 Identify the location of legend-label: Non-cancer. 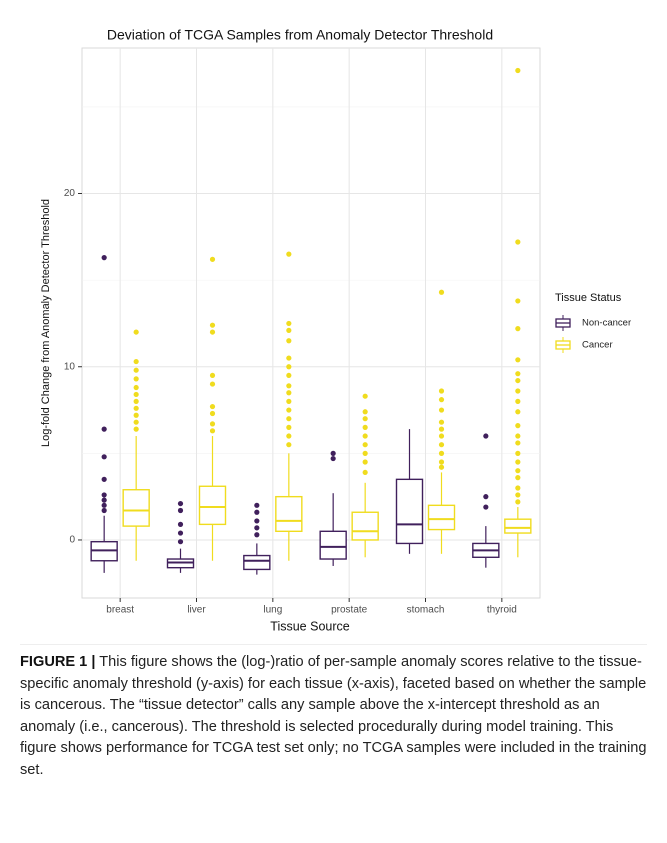
(606, 323).